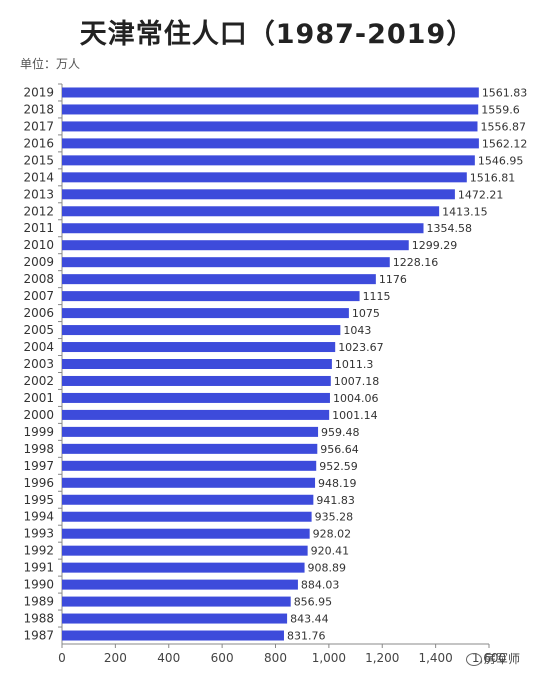 The height and width of the screenshot is (682, 554). I want to click on y-tick-label: 1999, so click(38, 432).